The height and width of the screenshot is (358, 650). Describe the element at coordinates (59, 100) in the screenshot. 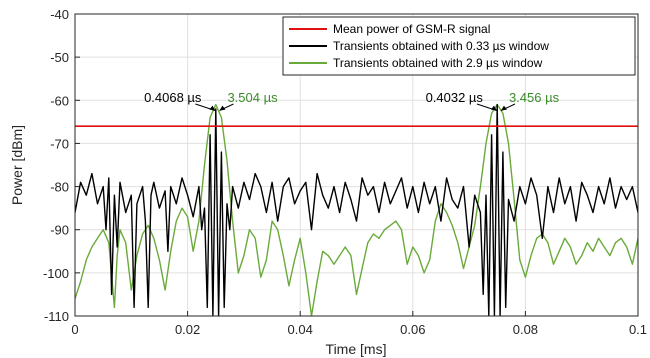

I see `y-tick-label: -60` at that location.